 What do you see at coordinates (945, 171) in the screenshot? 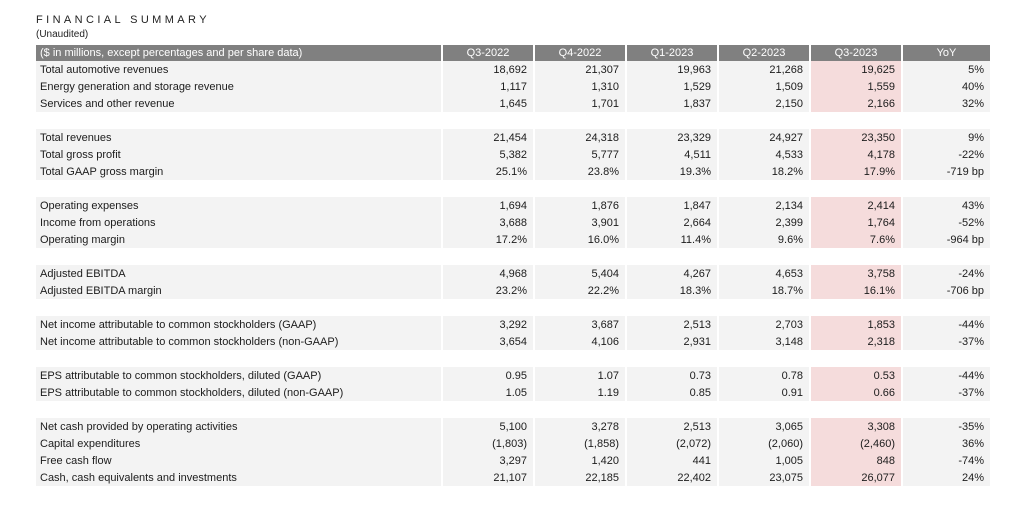
I see `yoy-cell: -719 bp` at bounding box center [945, 171].